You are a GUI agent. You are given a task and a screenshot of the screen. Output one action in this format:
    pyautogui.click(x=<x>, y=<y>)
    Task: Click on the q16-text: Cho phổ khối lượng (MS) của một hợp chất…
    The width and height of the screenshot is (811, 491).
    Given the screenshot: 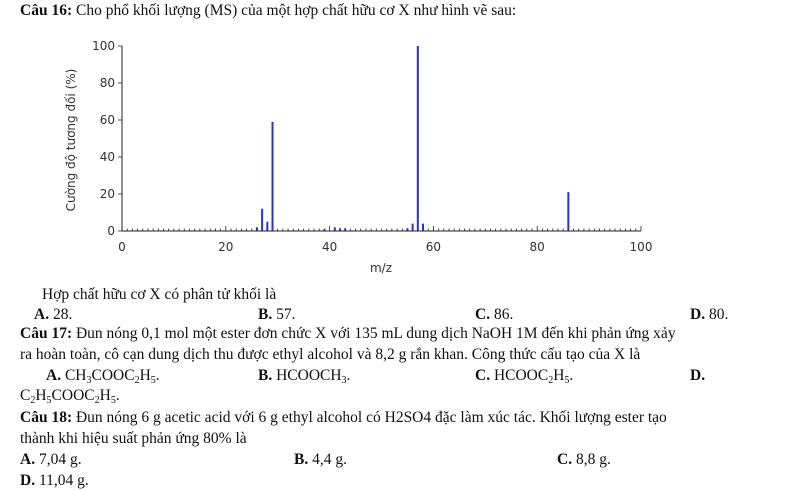 What is the action you would take?
    pyautogui.click(x=296, y=10)
    